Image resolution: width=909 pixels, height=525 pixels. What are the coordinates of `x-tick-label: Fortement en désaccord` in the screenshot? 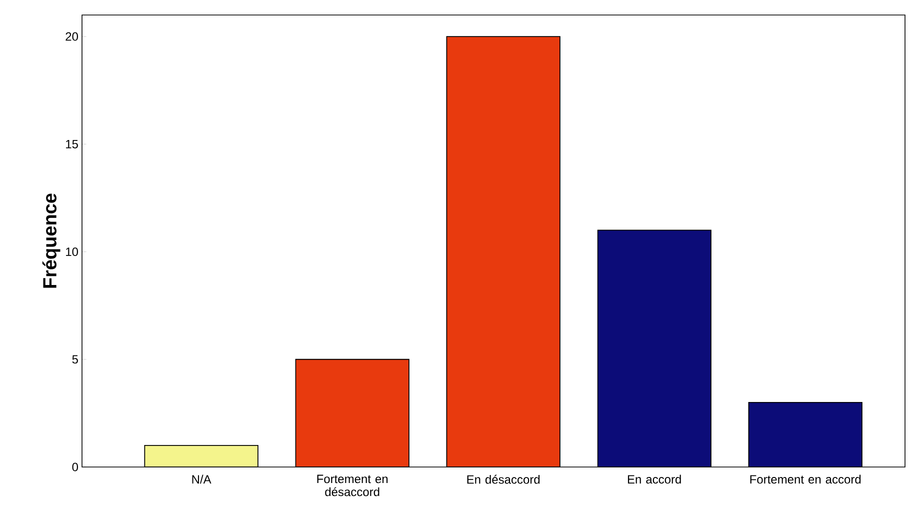 It's located at (352, 485).